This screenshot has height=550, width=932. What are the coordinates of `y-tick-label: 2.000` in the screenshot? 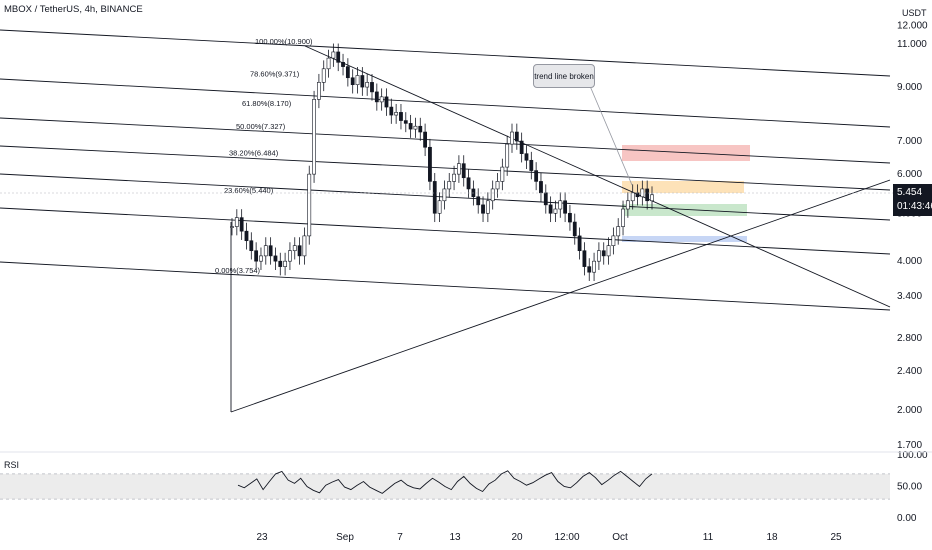 It's located at (909, 410).